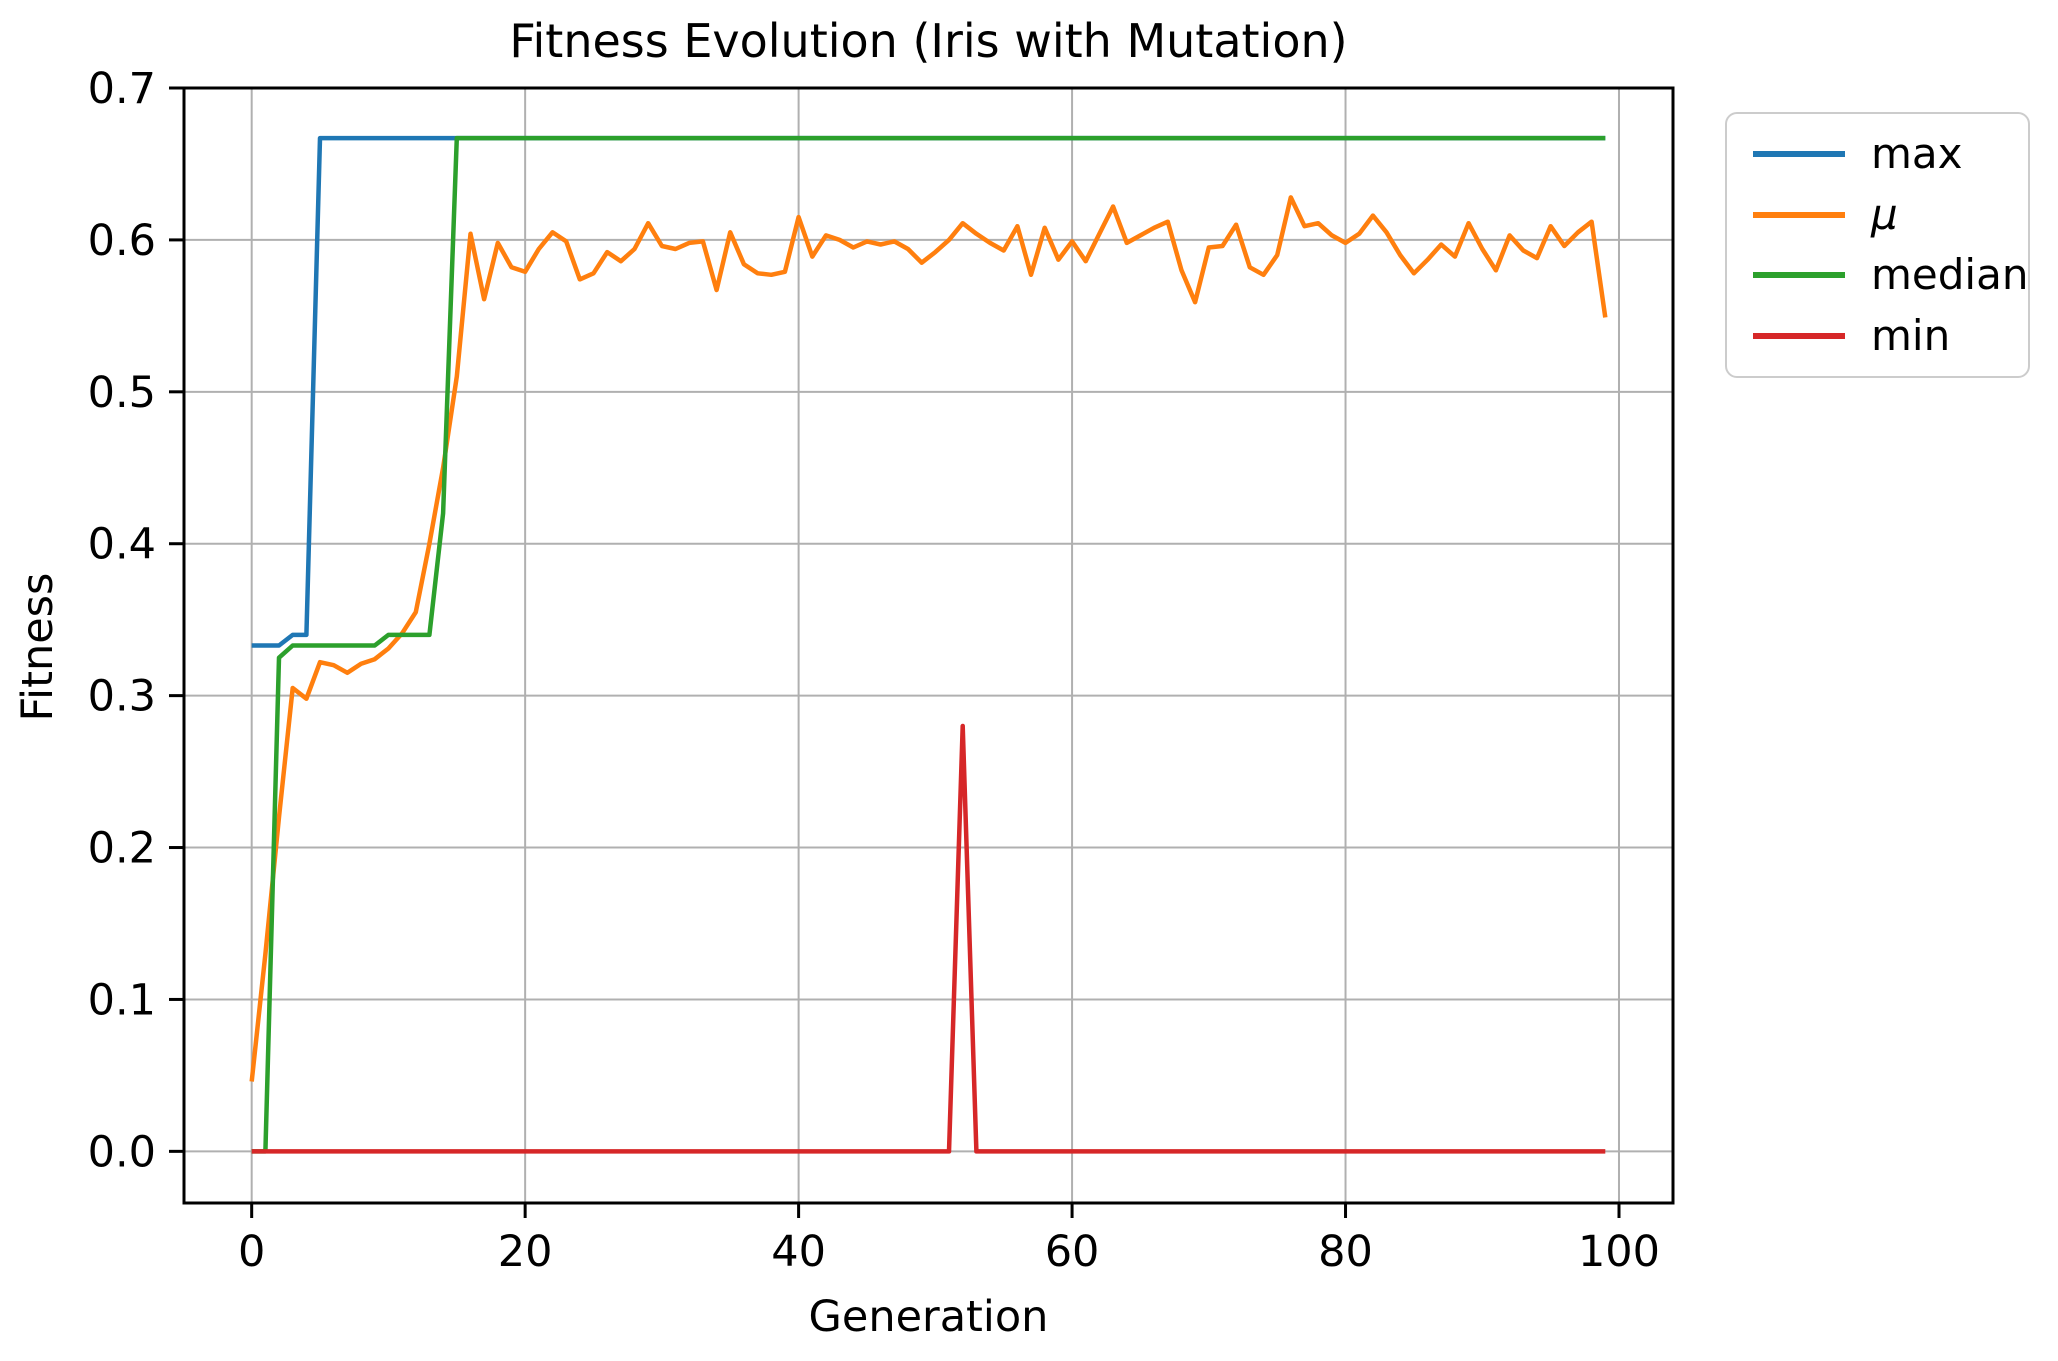 This screenshot has width=2058, height=1361. Describe the element at coordinates (1072, 1252) in the screenshot. I see `x-tick-label: 60` at that location.